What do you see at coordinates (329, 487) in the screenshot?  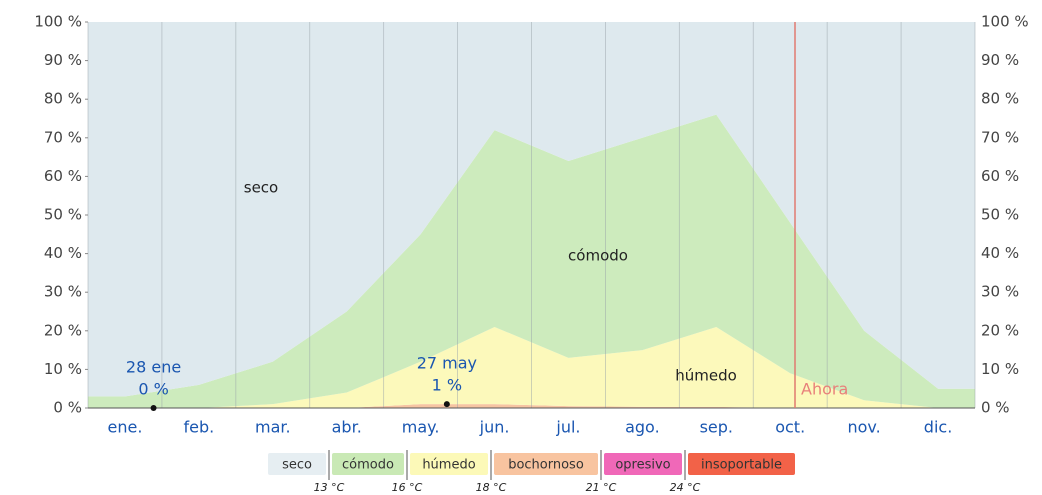 I see `threshold-label: 13 °C` at bounding box center [329, 487].